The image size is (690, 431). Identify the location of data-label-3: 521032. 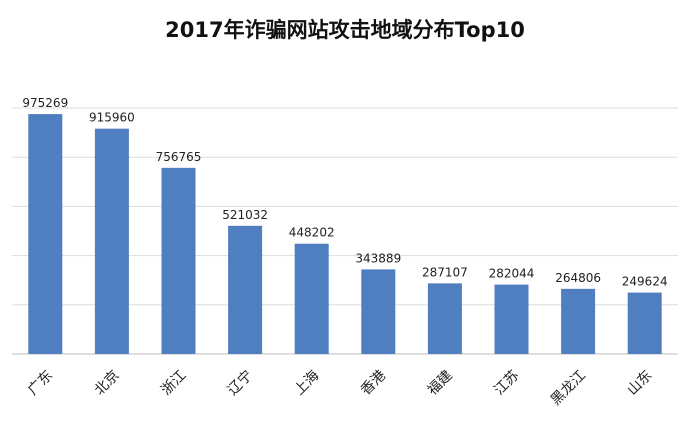
(245, 215).